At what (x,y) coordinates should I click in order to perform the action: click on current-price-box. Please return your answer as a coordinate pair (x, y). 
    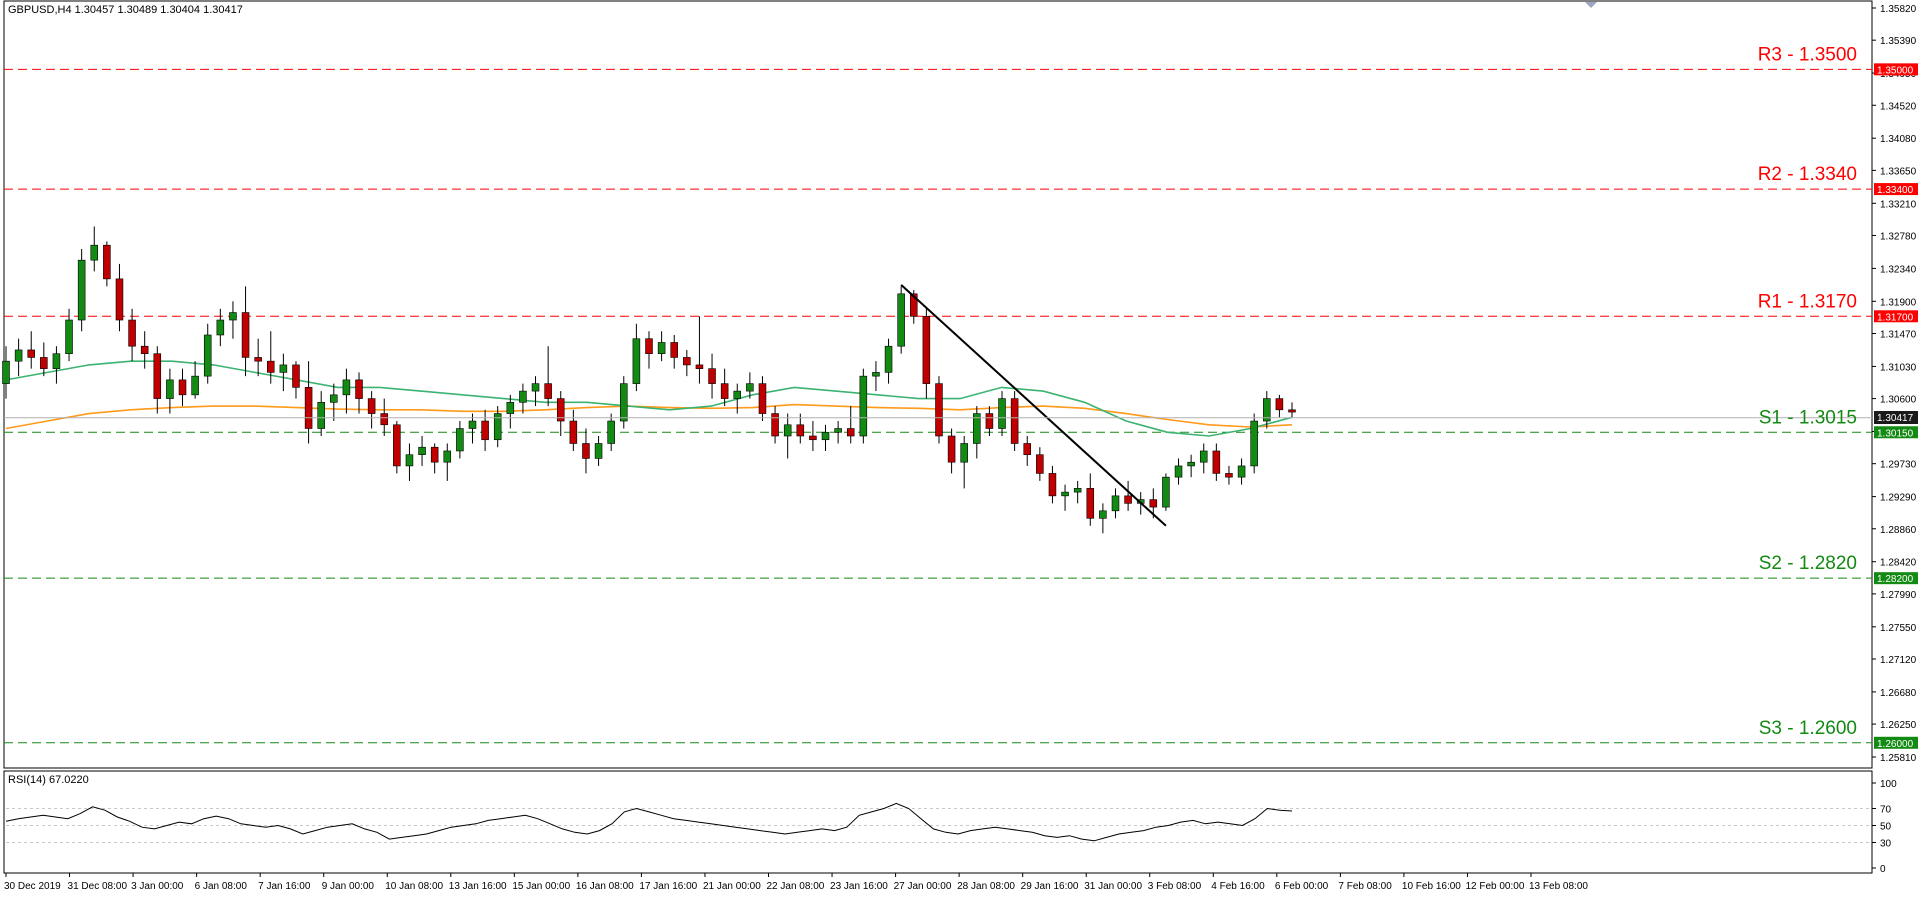
    Looking at the image, I should click on (1896, 417).